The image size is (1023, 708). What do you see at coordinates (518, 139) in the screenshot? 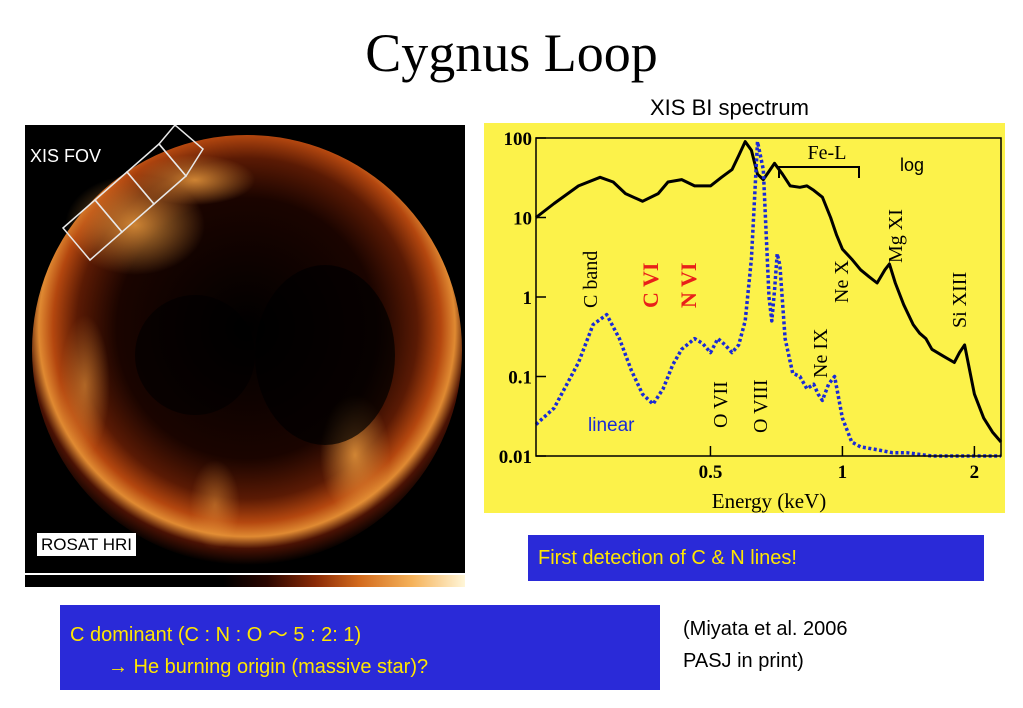
I see `y-tick-label: 100` at bounding box center [518, 139].